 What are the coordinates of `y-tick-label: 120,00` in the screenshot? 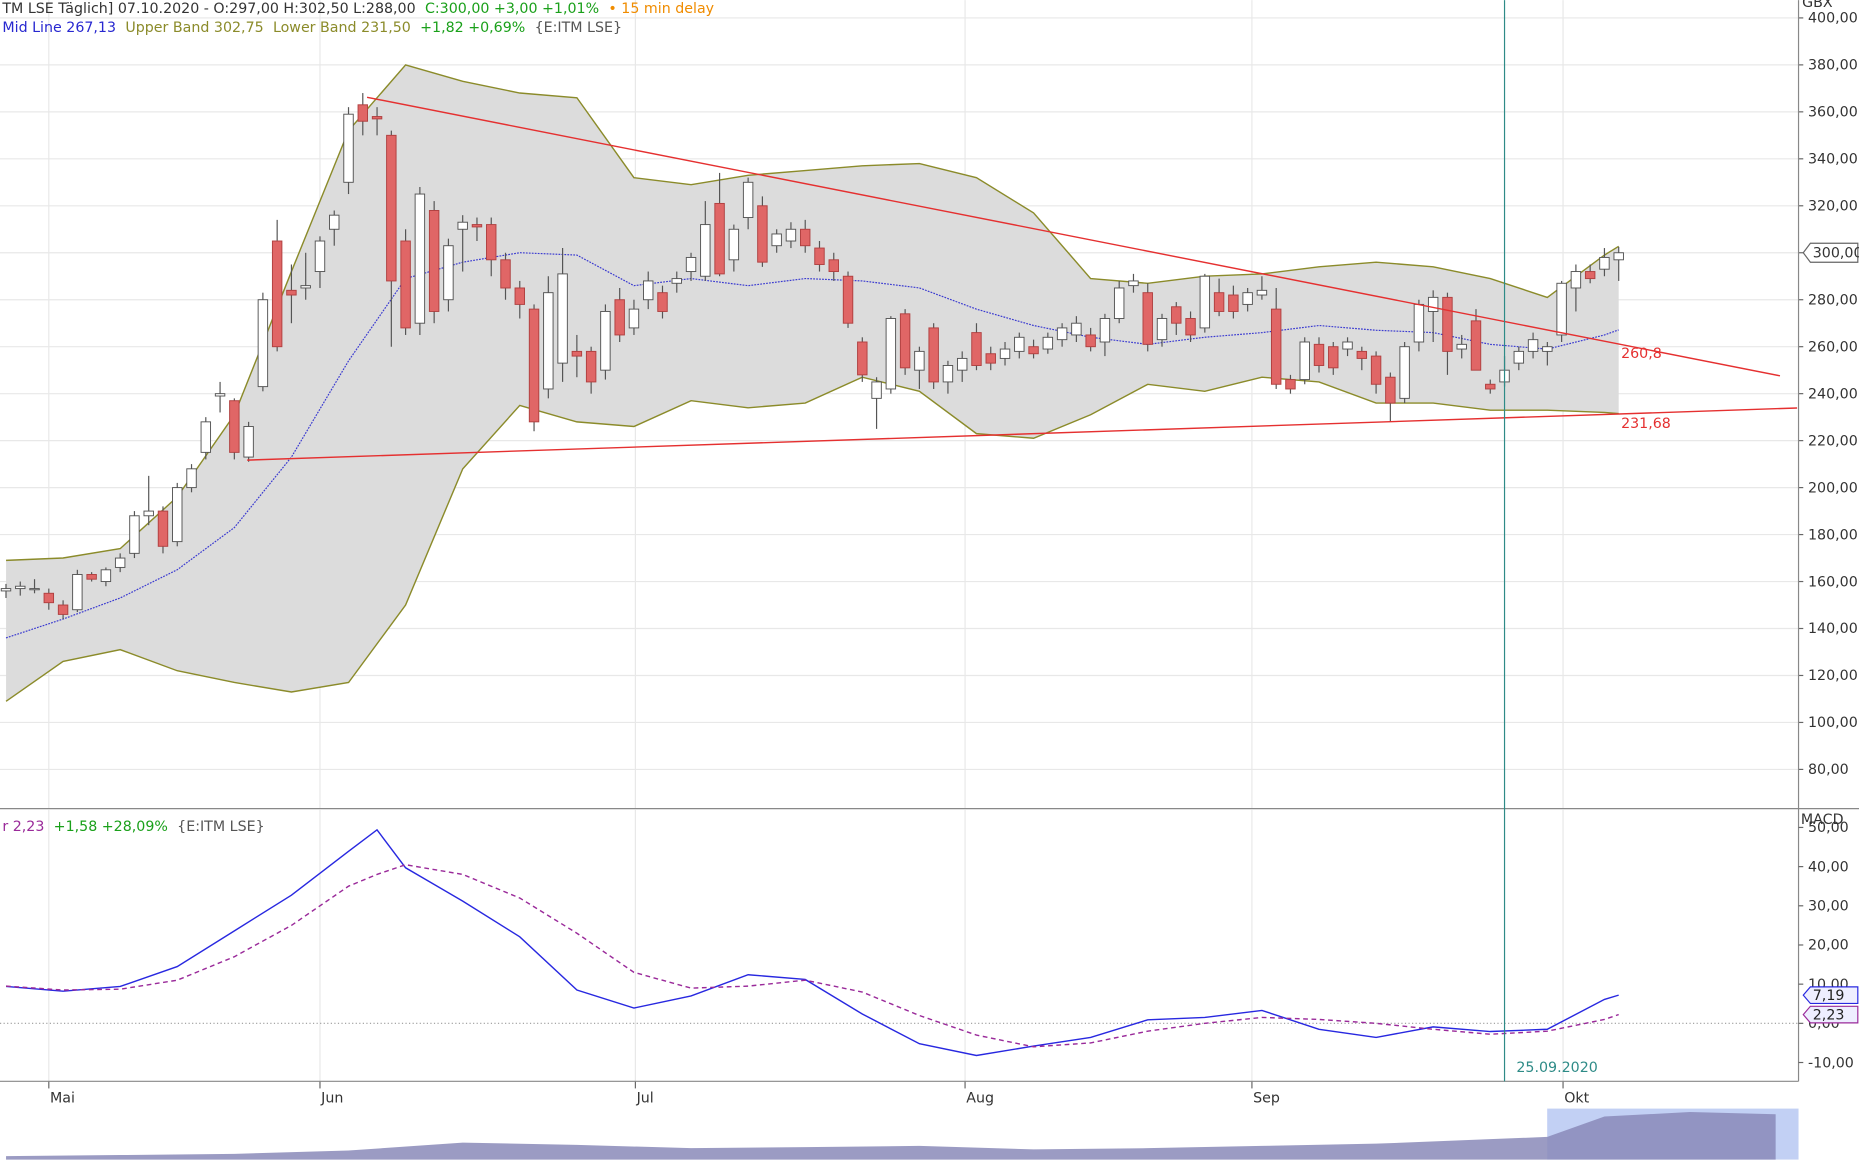 It's located at (1833, 676).